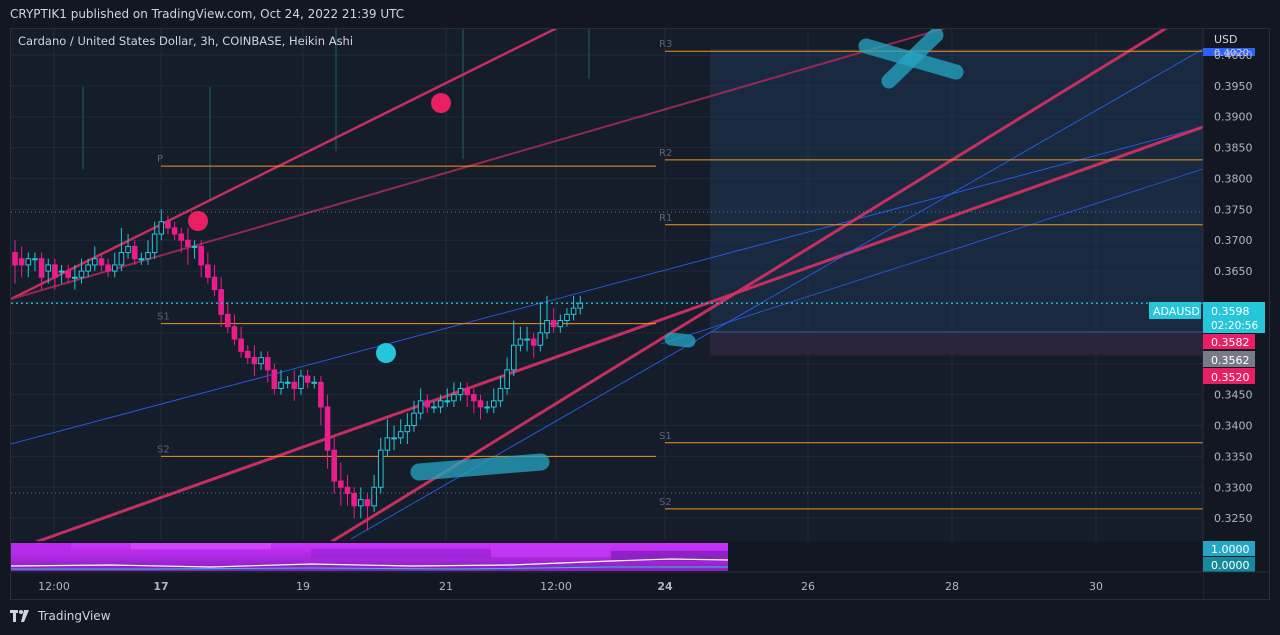  What do you see at coordinates (336, 114) in the screenshot?
I see `faded-volume-bars` at bounding box center [336, 114].